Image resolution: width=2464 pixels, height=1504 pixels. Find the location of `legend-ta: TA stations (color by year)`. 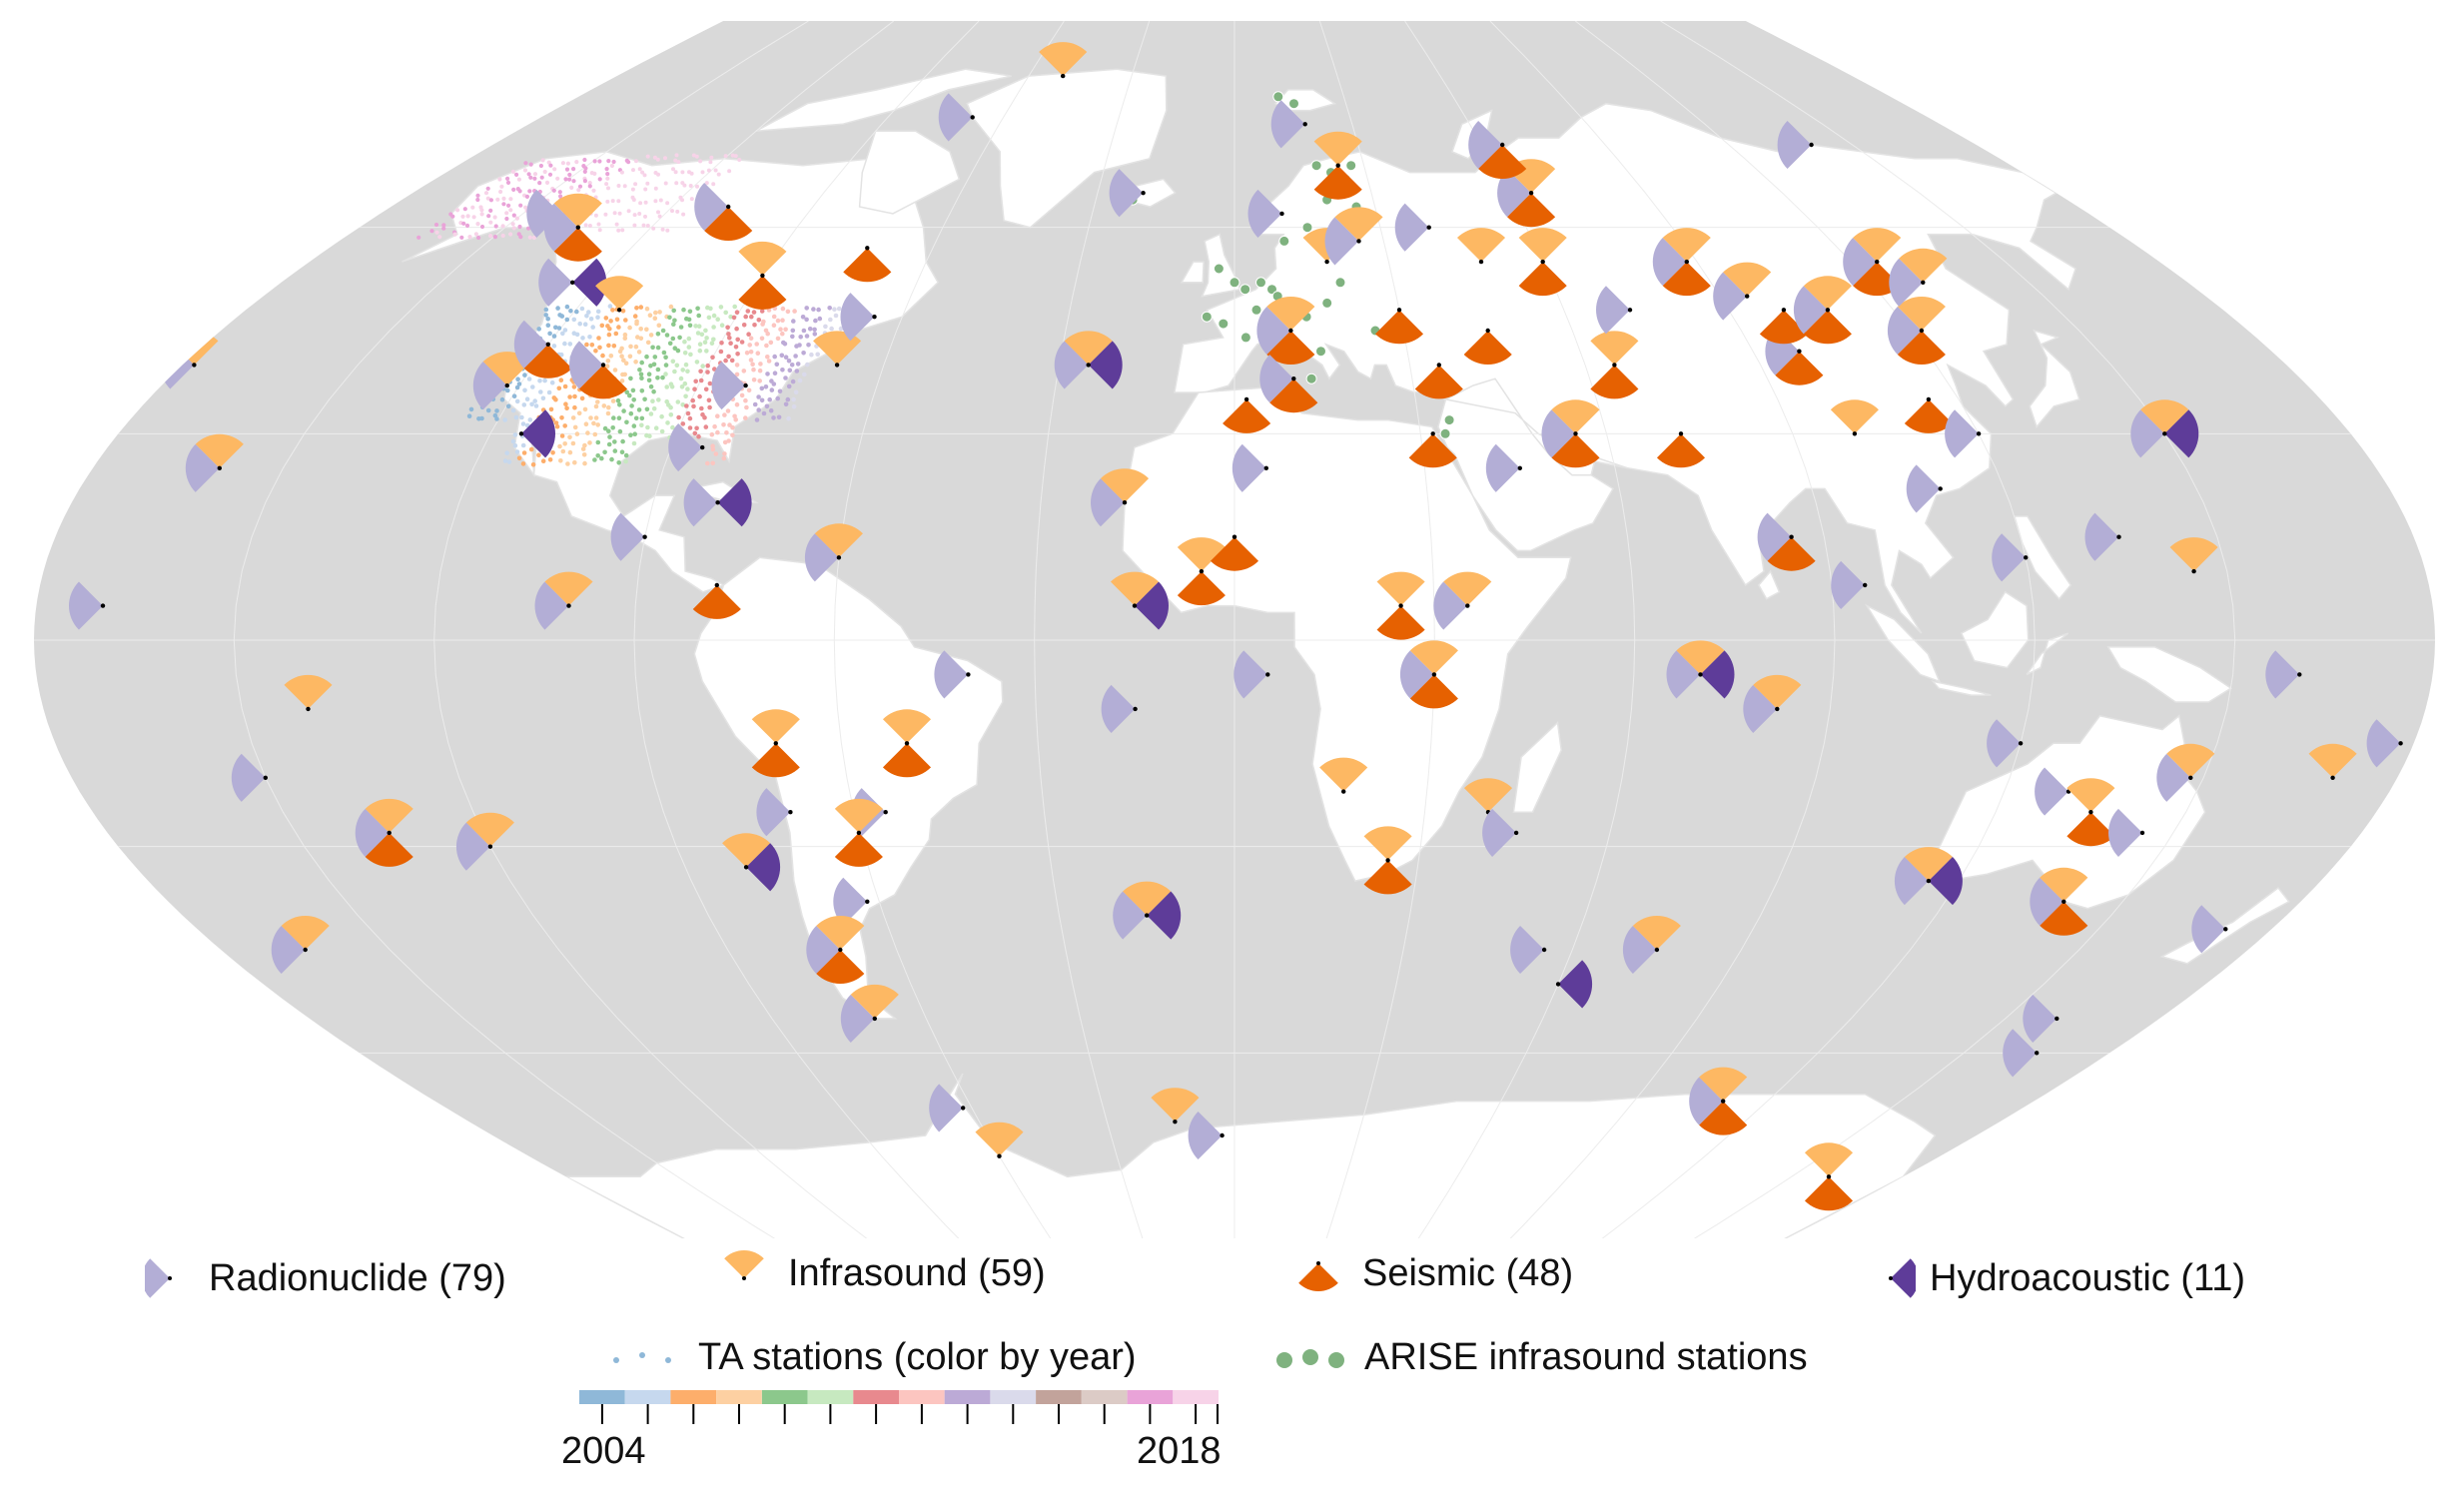

legend-ta: TA stations (color by year) is located at coordinates (871, 1357).